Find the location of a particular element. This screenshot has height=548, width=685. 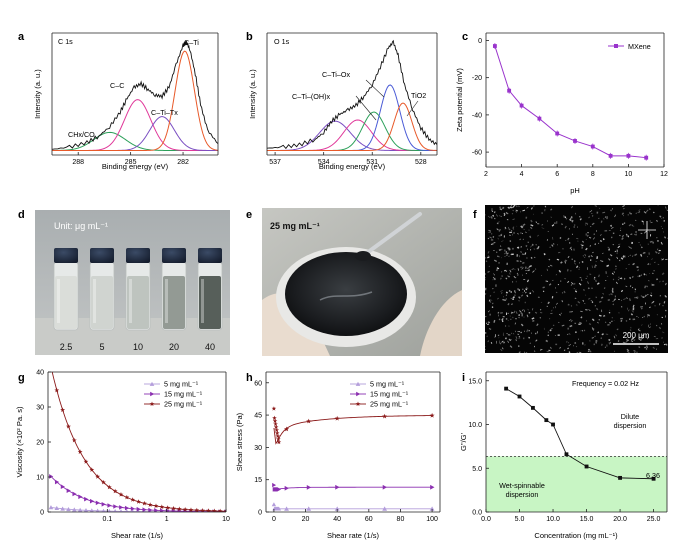

vial-20: 20 is located at coordinates (174, 300).